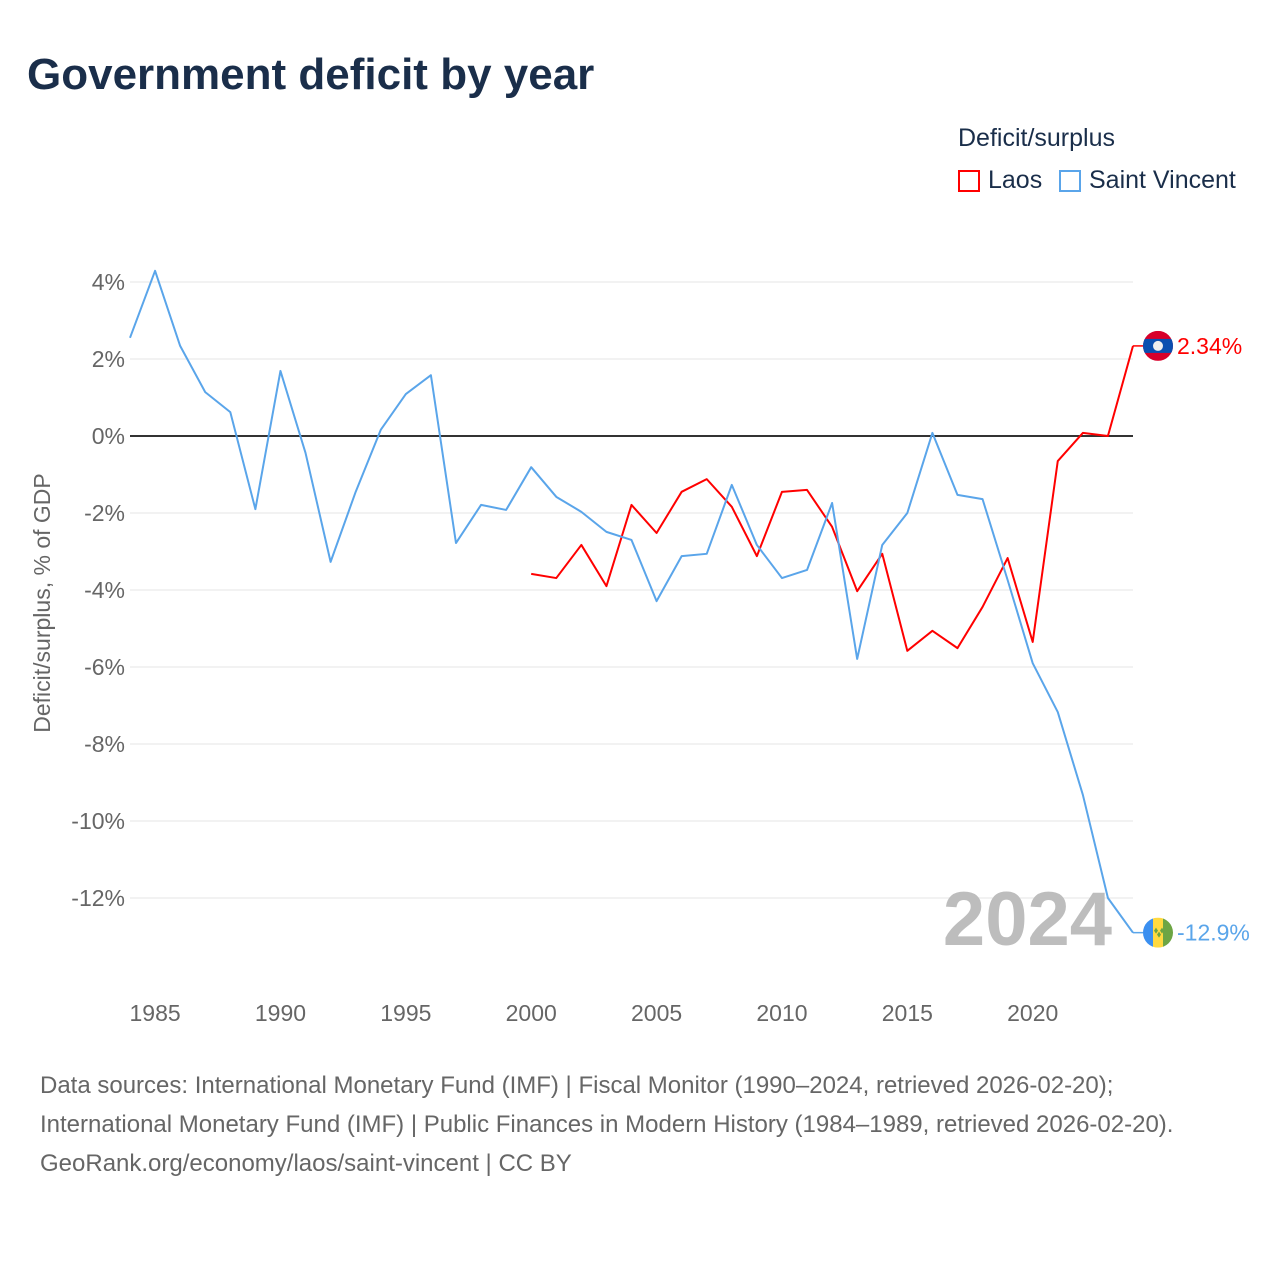 This screenshot has height=1280, width=1280. Describe the element at coordinates (1032, 1013) in the screenshot. I see `x-tick-label: 2020` at that location.